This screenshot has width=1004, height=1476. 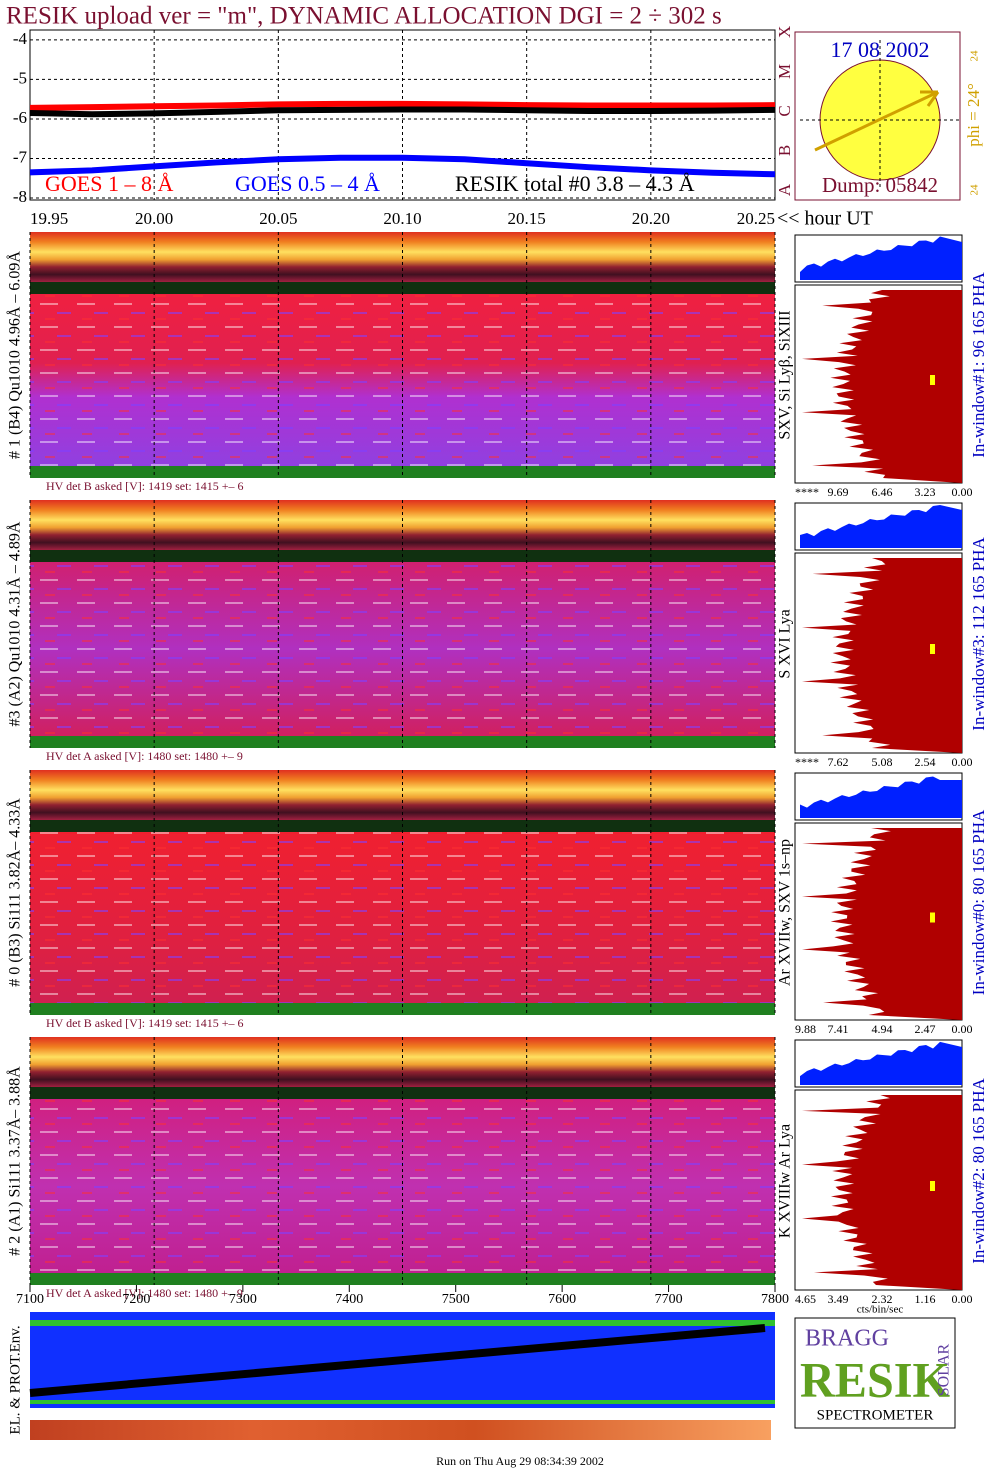 What do you see at coordinates (978, 1170) in the screenshot?
I see `window-label: In-window#2: 80 165 PHA` at bounding box center [978, 1170].